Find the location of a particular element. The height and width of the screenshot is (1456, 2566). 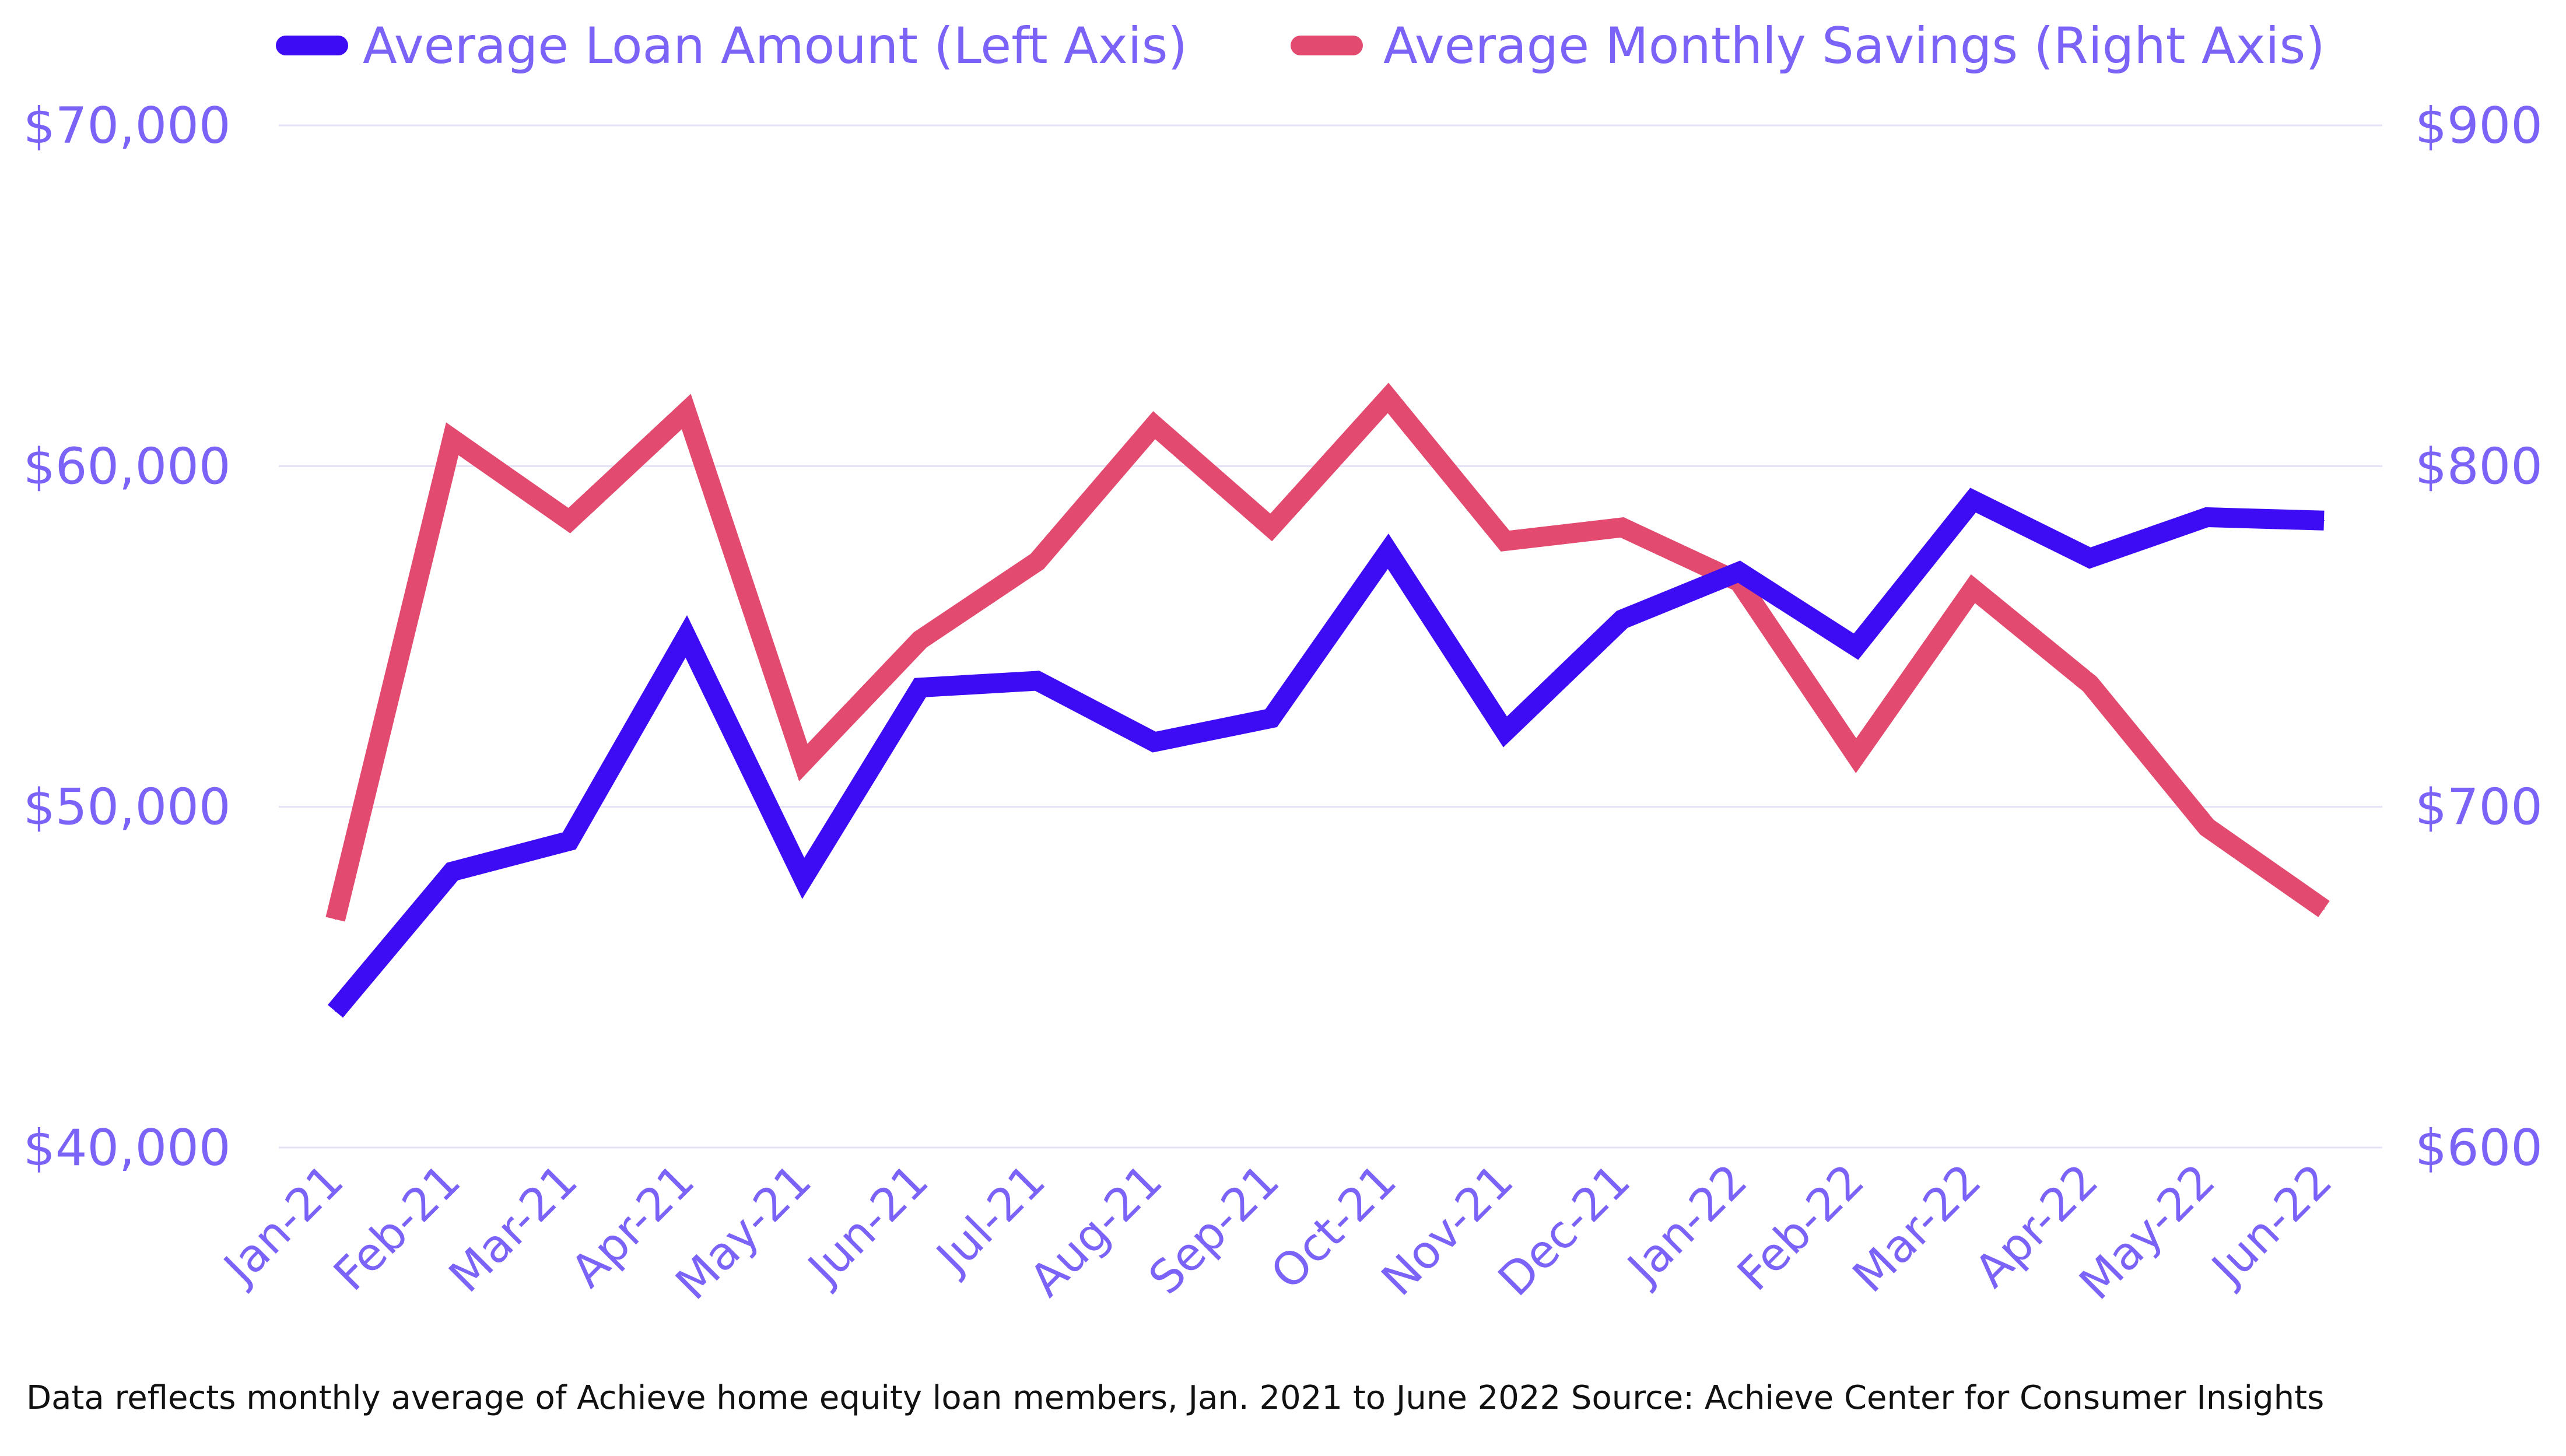

x-tick-label: Mar-22 is located at coordinates (1917, 1229).